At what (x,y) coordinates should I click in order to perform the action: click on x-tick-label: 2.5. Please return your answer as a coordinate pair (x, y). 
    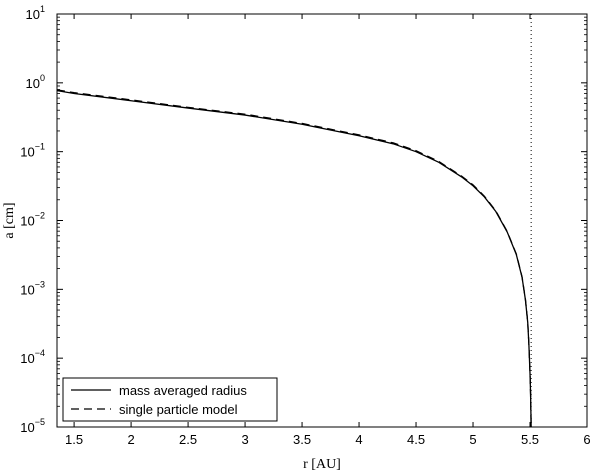
    Looking at the image, I should click on (188, 439).